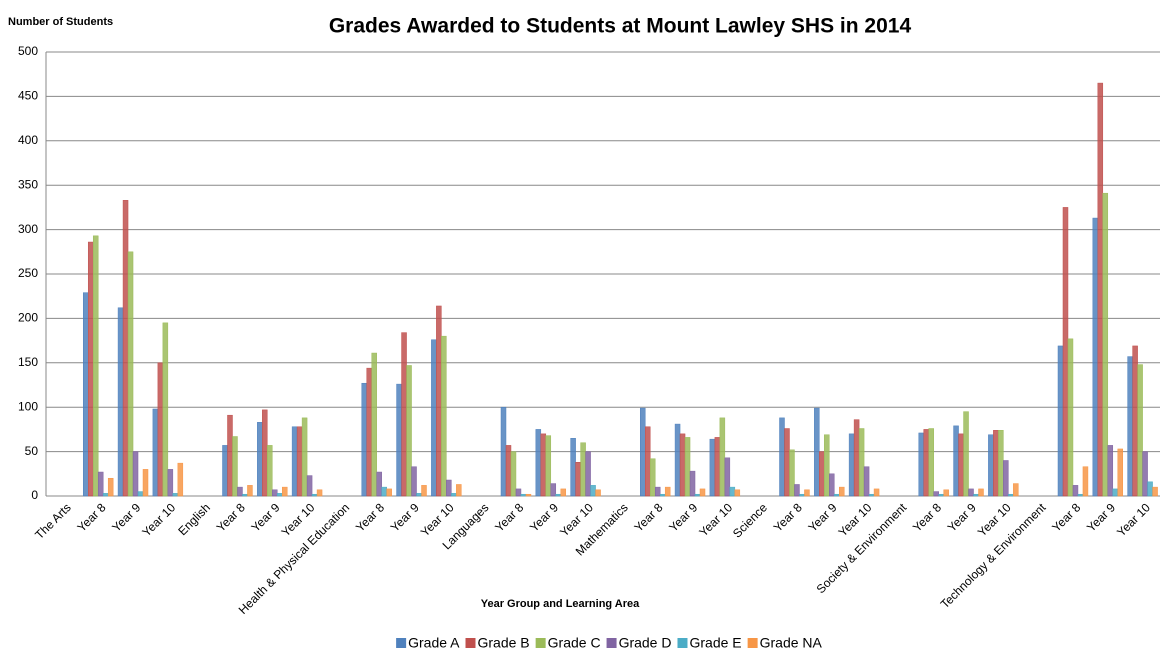 The height and width of the screenshot is (653, 1164). Describe the element at coordinates (28, 140) in the screenshot. I see `y-tick-label: 400` at that location.